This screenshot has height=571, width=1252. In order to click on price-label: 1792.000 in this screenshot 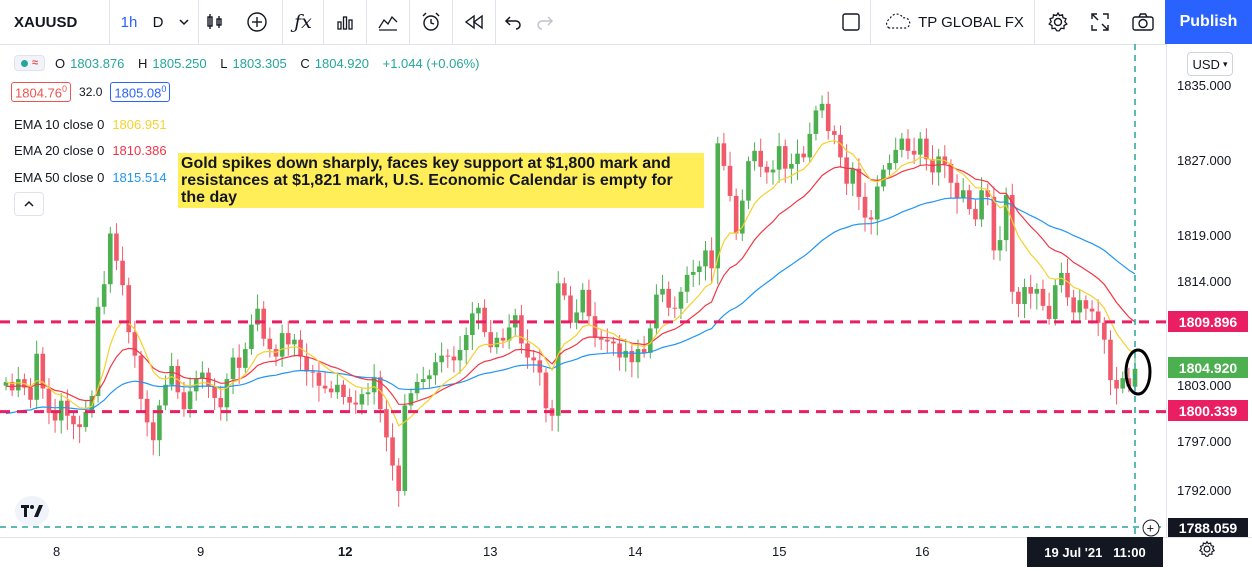, I will do `click(1204, 490)`.